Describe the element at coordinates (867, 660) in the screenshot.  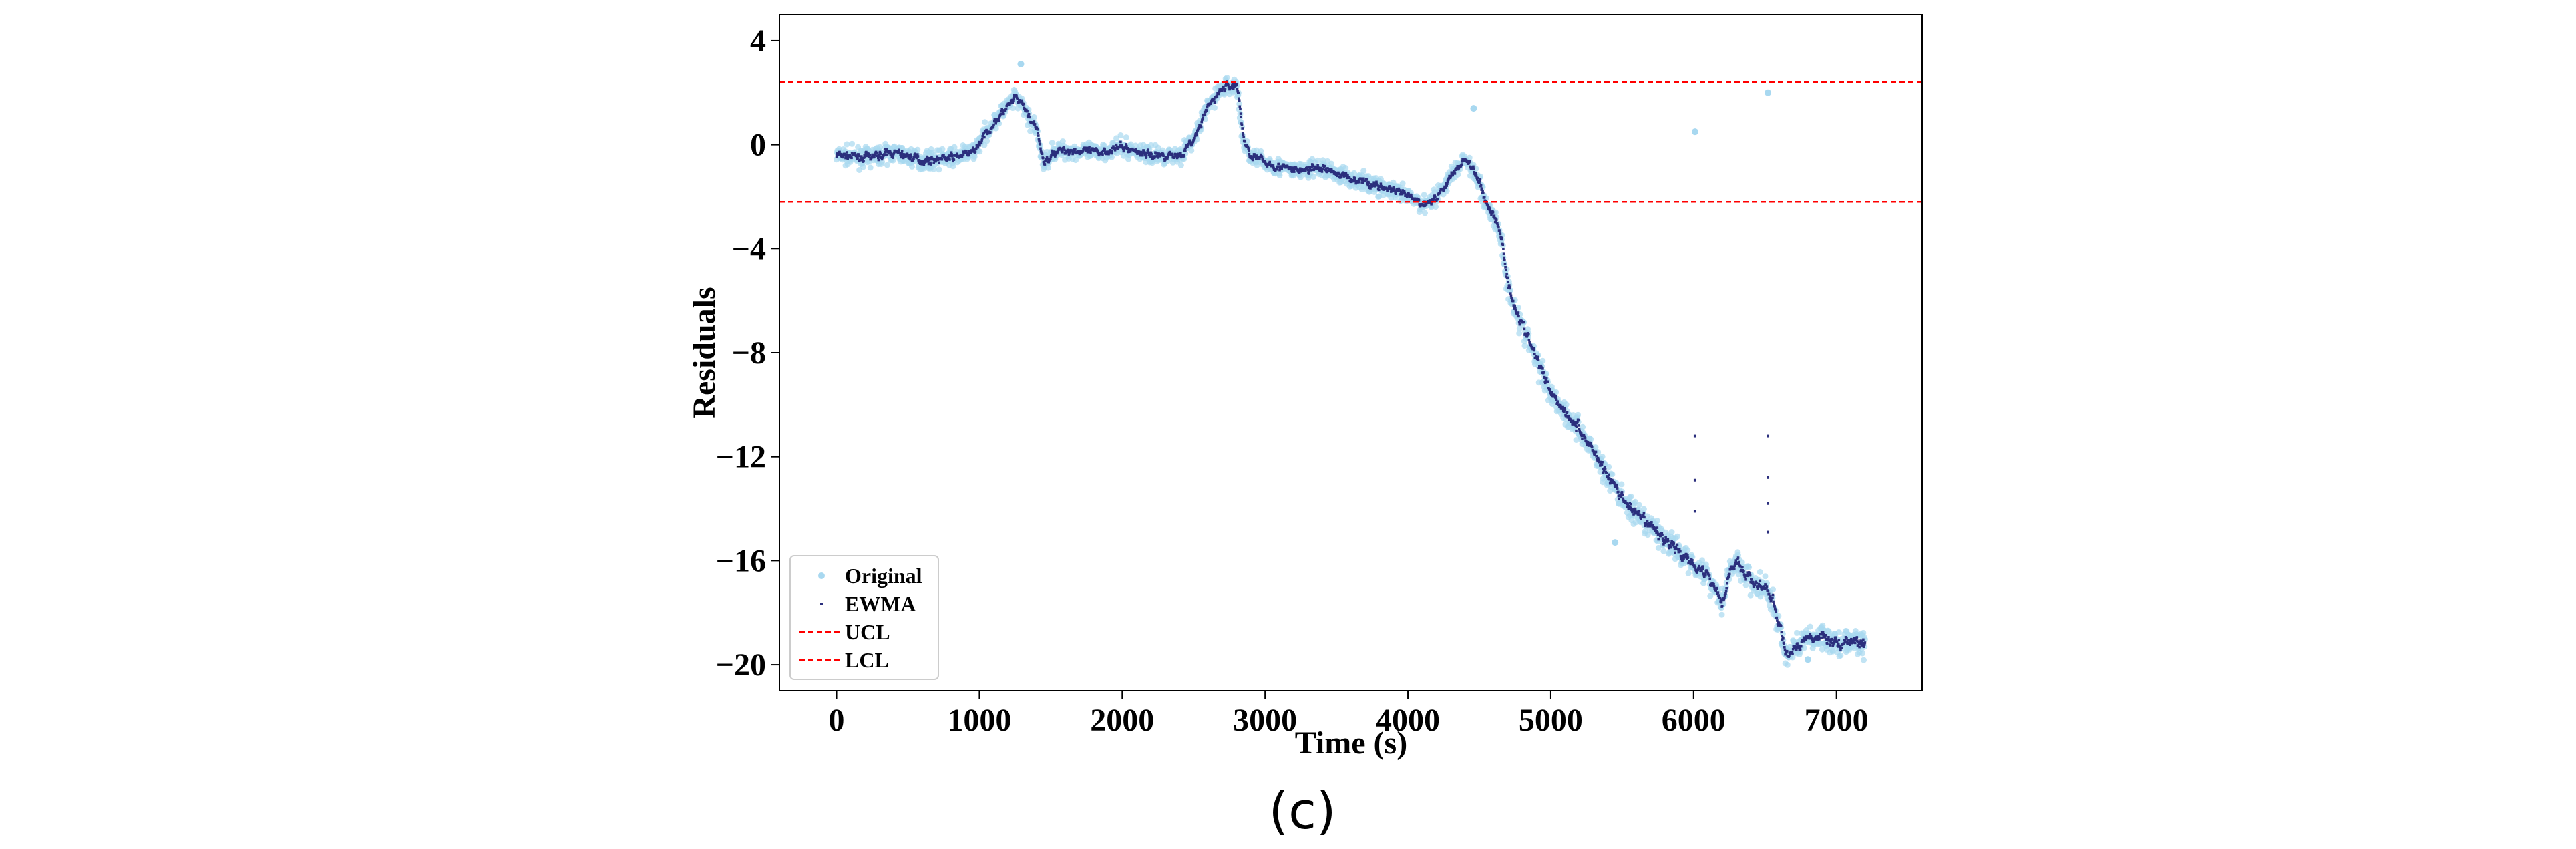
I see `legend-label-lcl: LCL` at that location.